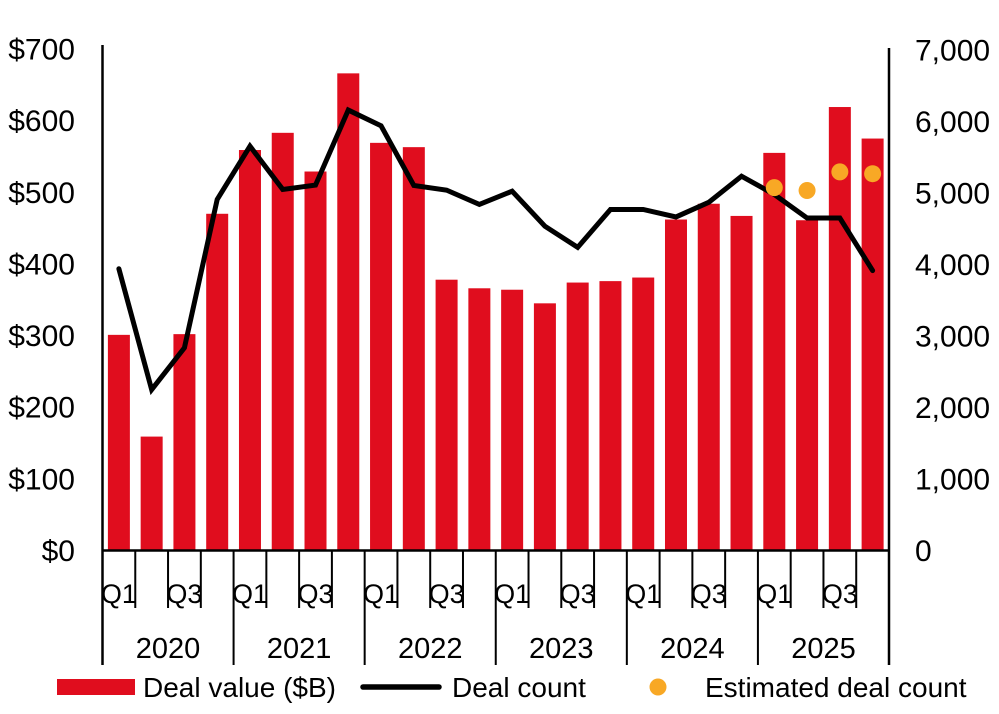  Describe the element at coordinates (692, 649) in the screenshot. I see `year-label: 2024` at that location.